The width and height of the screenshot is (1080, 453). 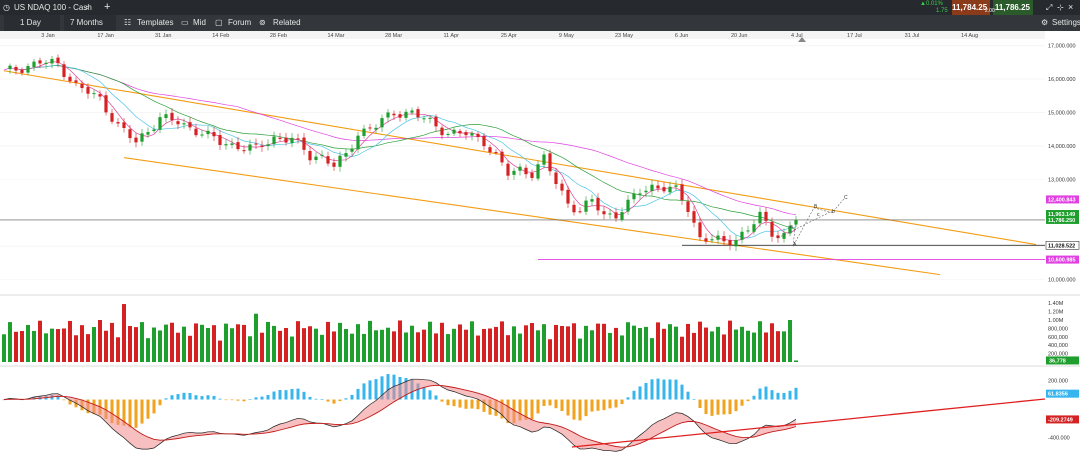 What do you see at coordinates (1056, 304) in the screenshot?
I see `volume-tick-label: 1.40M` at bounding box center [1056, 304].